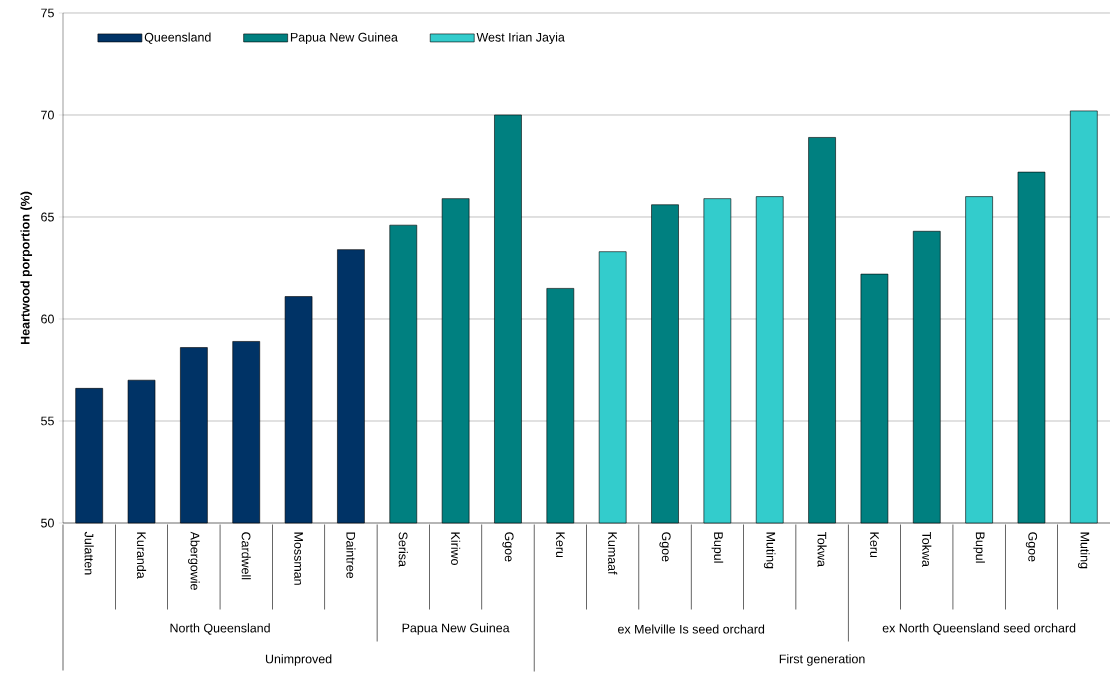  What do you see at coordinates (822, 660) in the screenshot?
I see `text: First generation` at bounding box center [822, 660].